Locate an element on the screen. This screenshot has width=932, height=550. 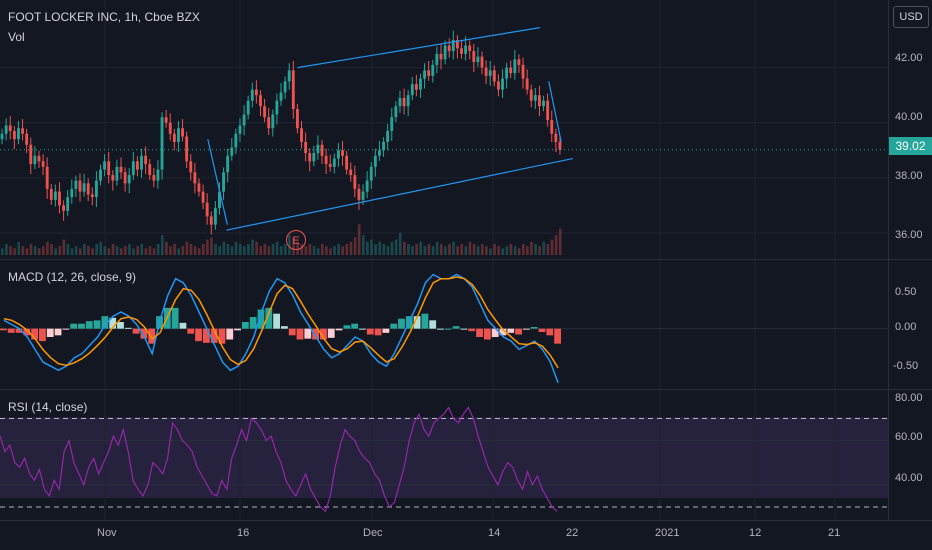
currency-button: USD is located at coordinates (911, 17).